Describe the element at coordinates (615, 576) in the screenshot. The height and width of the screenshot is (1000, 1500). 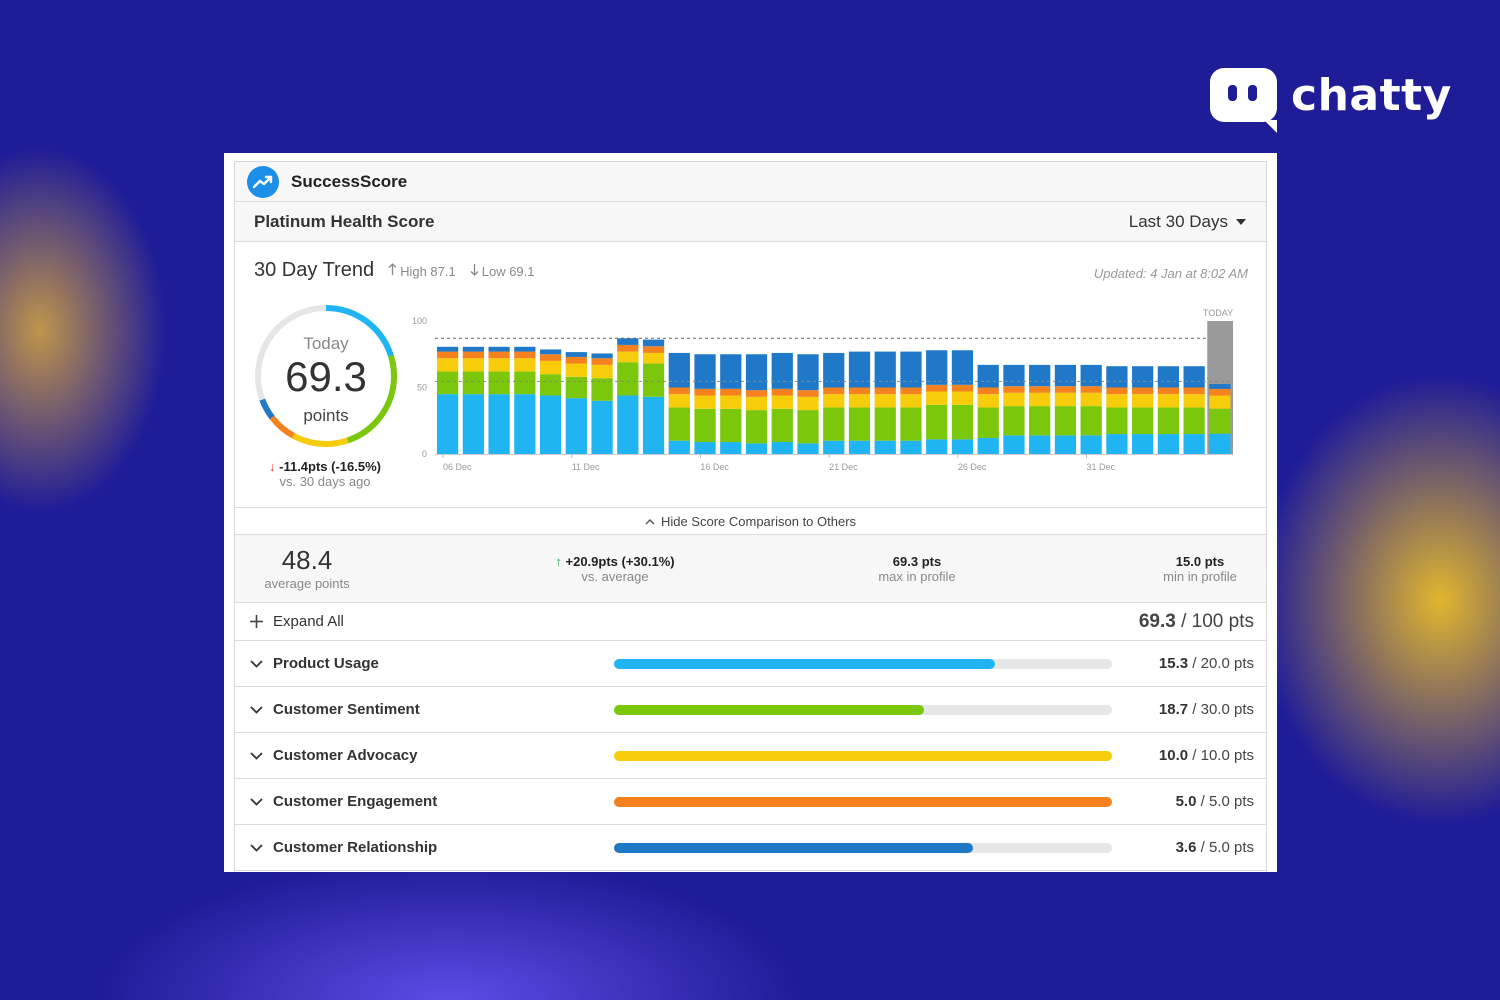
I see `vs-average-label: vs. average` at that location.